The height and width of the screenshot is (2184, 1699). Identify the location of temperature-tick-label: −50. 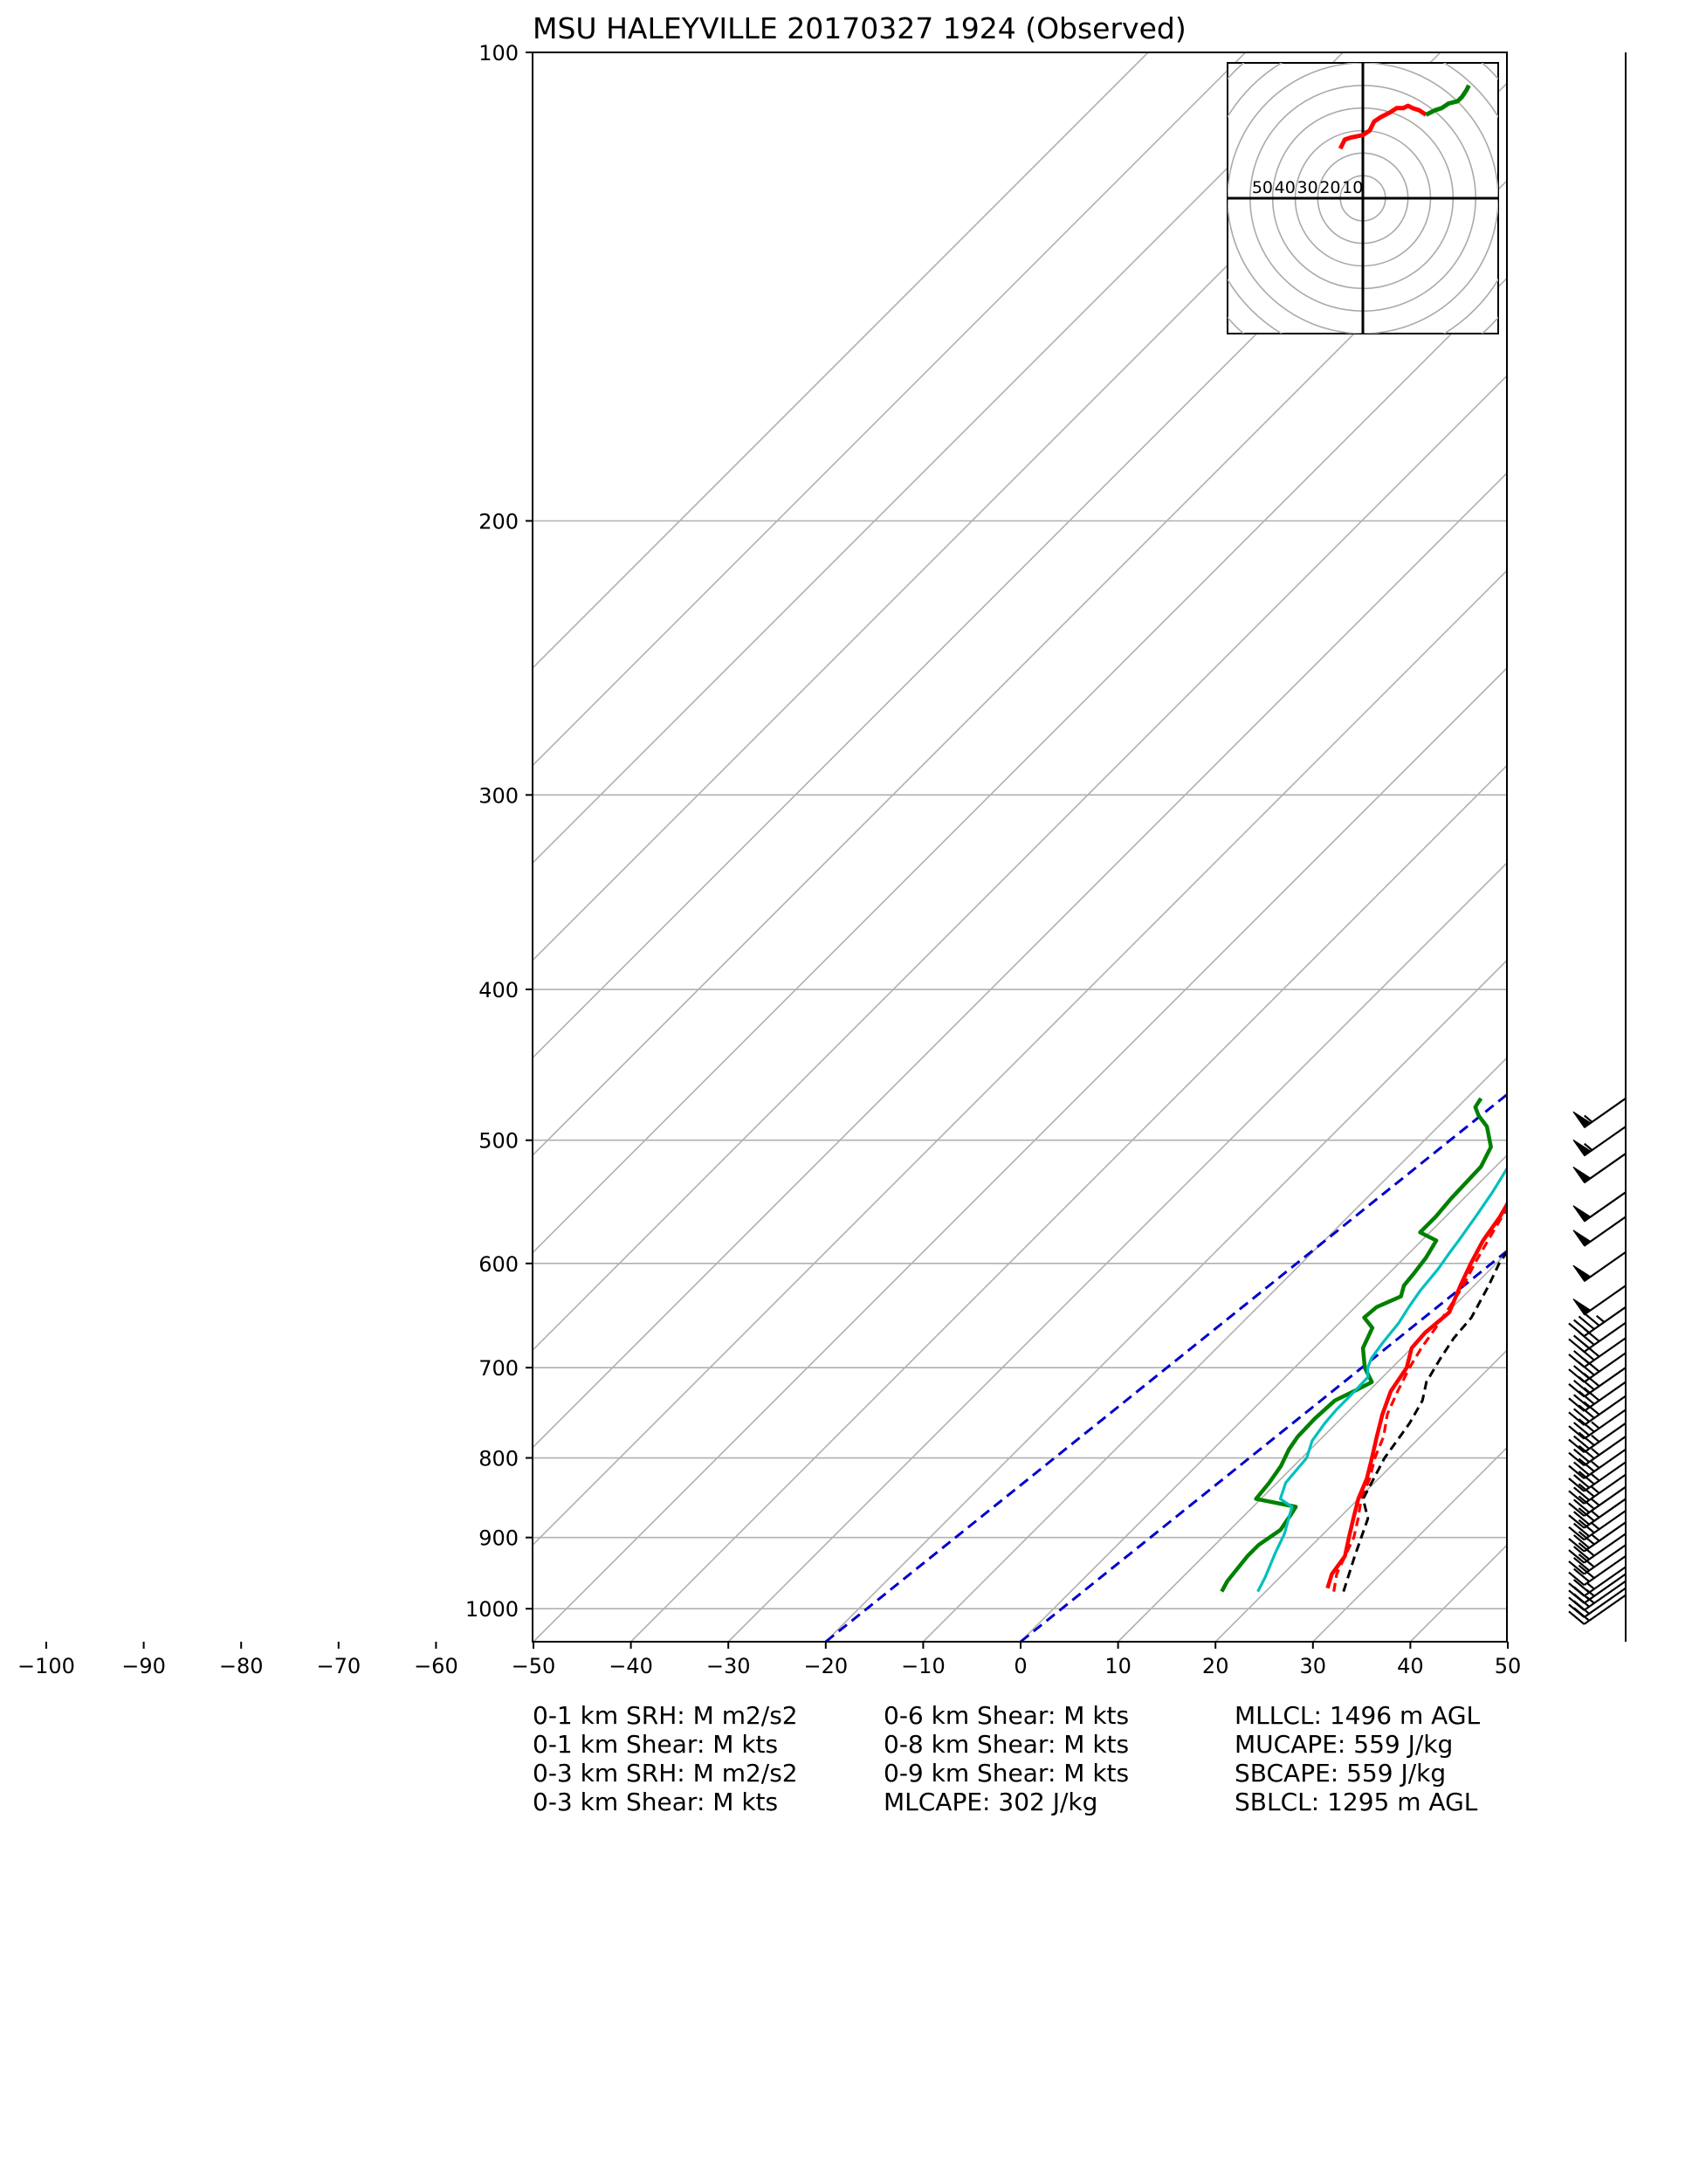
(534, 1666).